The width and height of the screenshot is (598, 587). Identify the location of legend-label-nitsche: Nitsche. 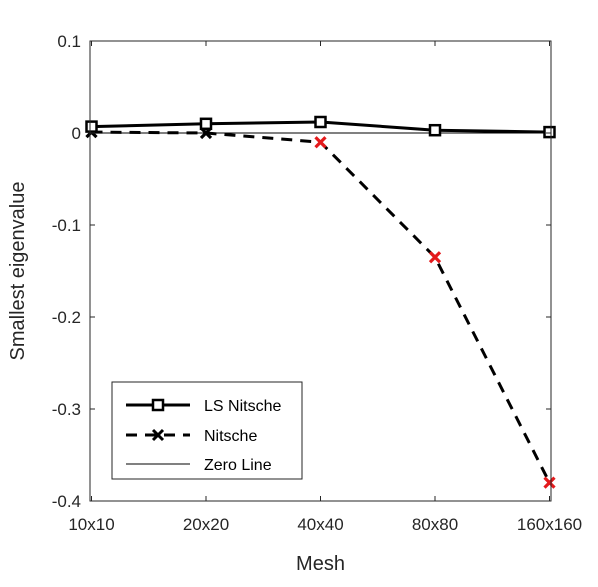
(230, 436).